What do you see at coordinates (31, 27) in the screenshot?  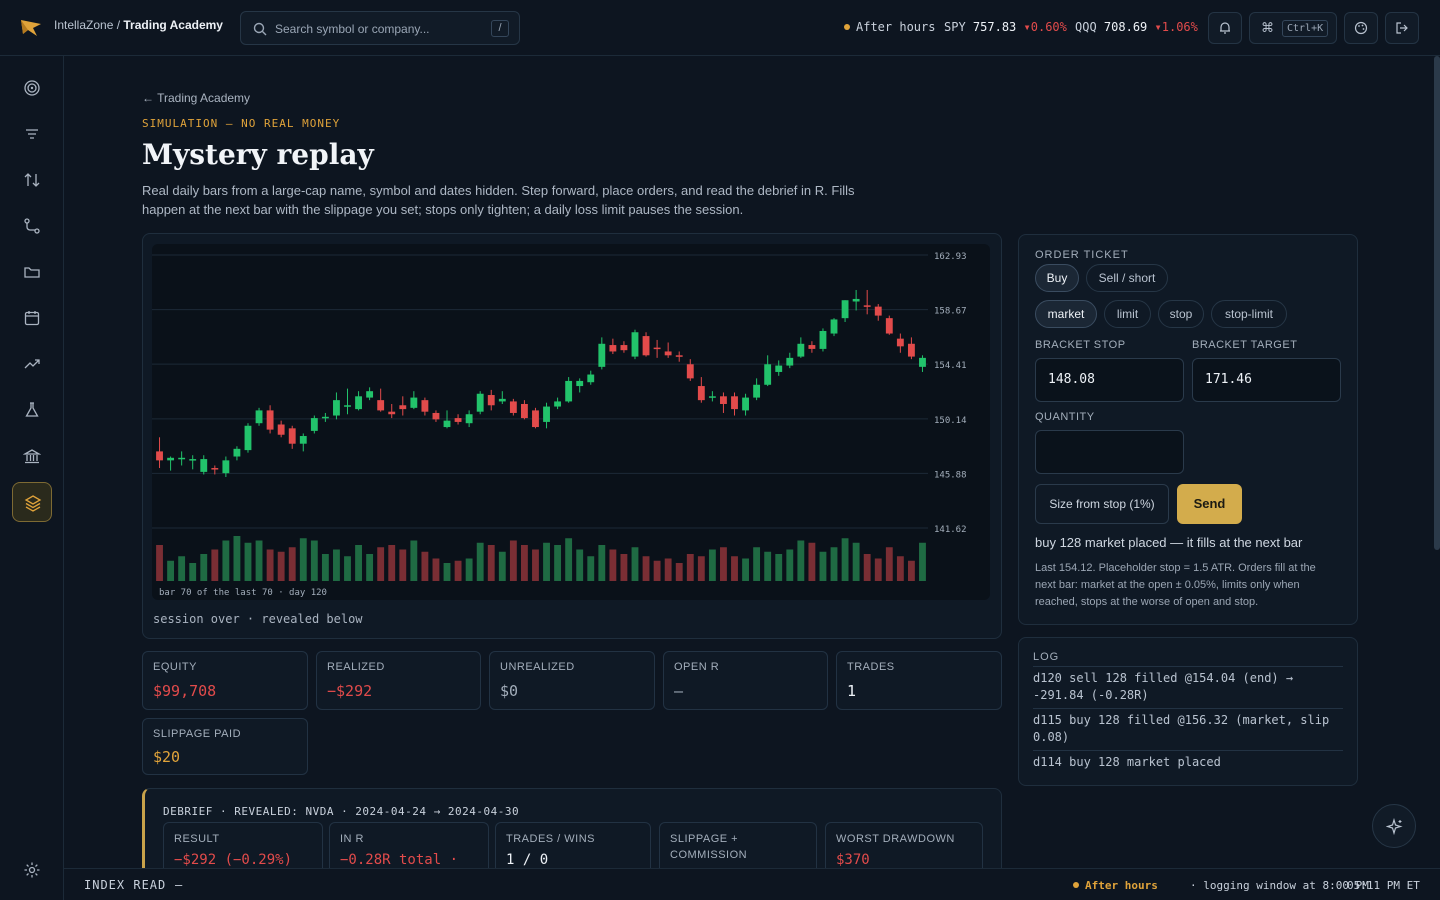 I see `logo-icon` at bounding box center [31, 27].